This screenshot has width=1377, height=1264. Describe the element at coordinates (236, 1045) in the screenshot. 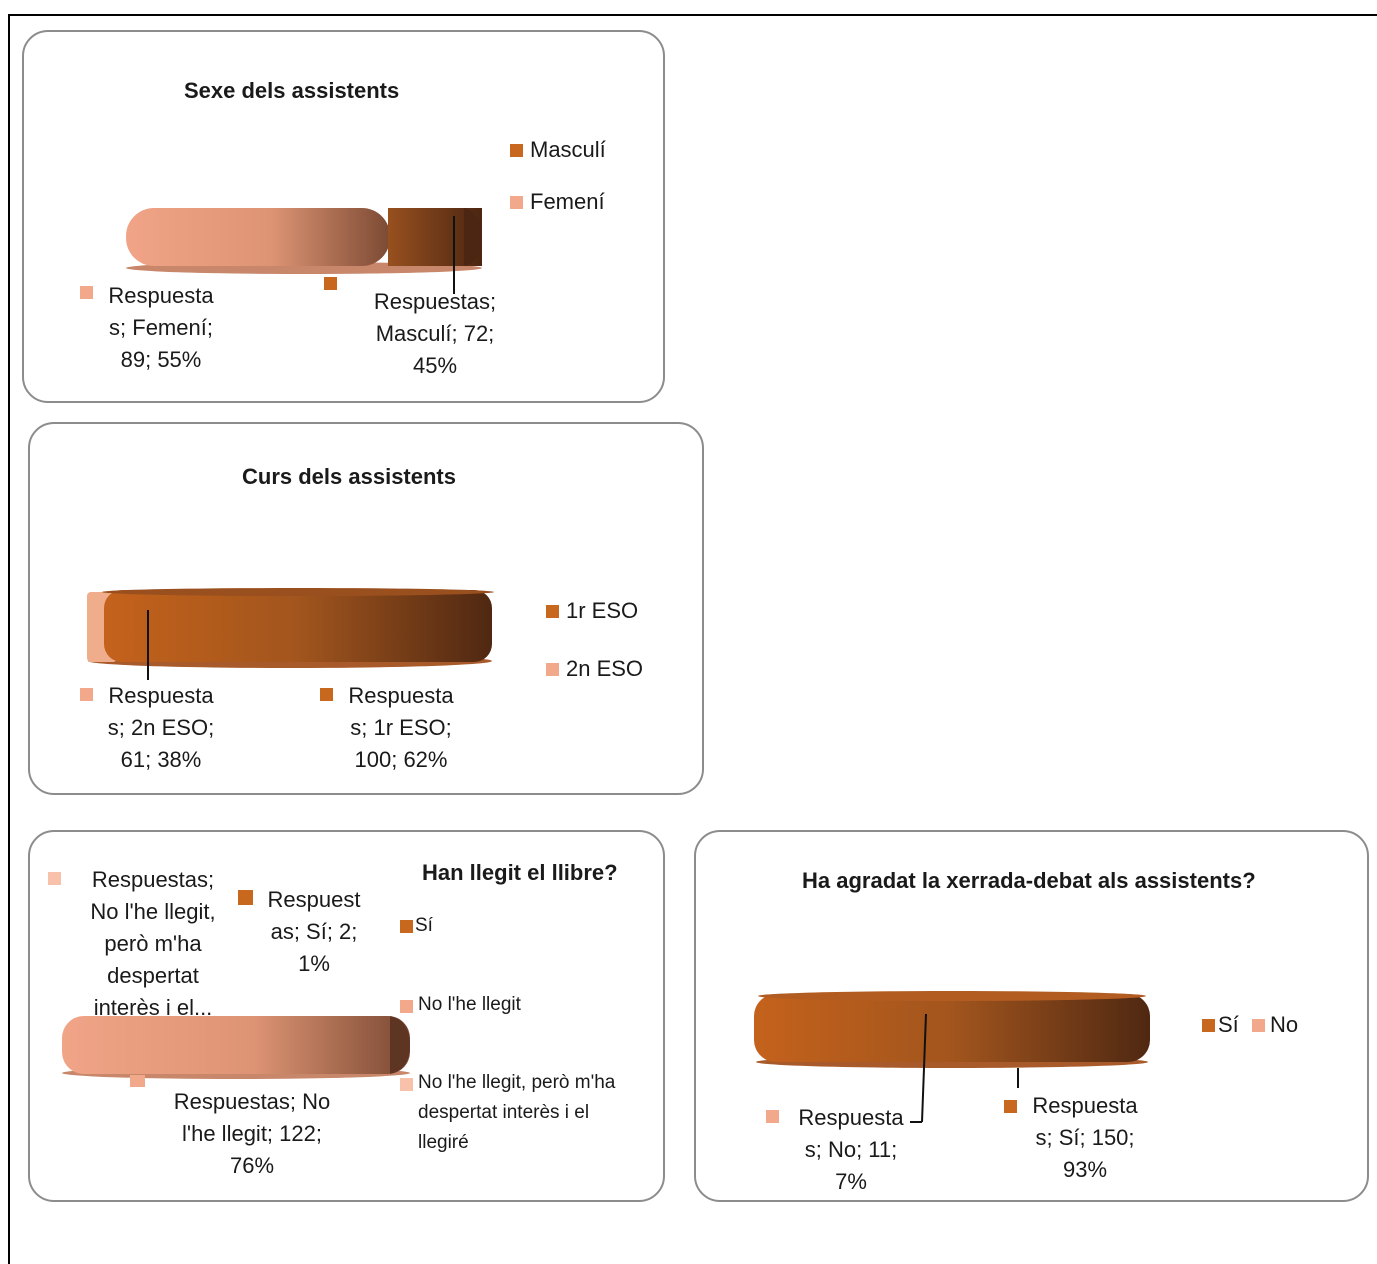

I see `pie-slice-no` at that location.